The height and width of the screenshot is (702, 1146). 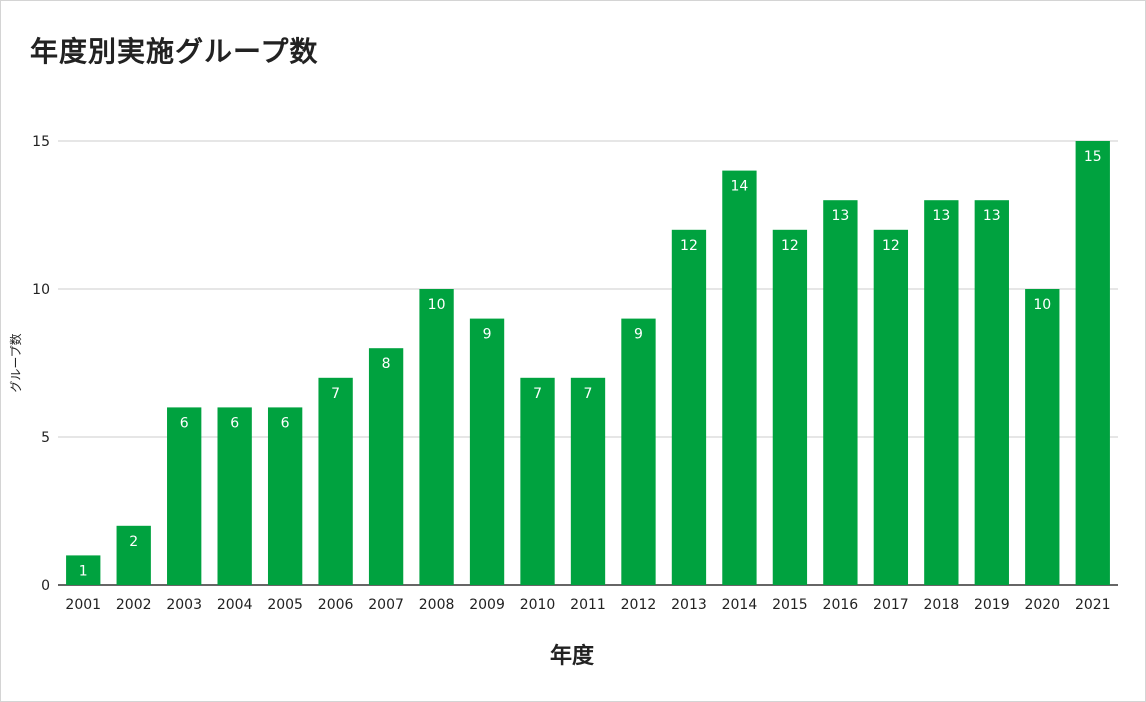 I want to click on x-tick-label: 2011, so click(x=588, y=605).